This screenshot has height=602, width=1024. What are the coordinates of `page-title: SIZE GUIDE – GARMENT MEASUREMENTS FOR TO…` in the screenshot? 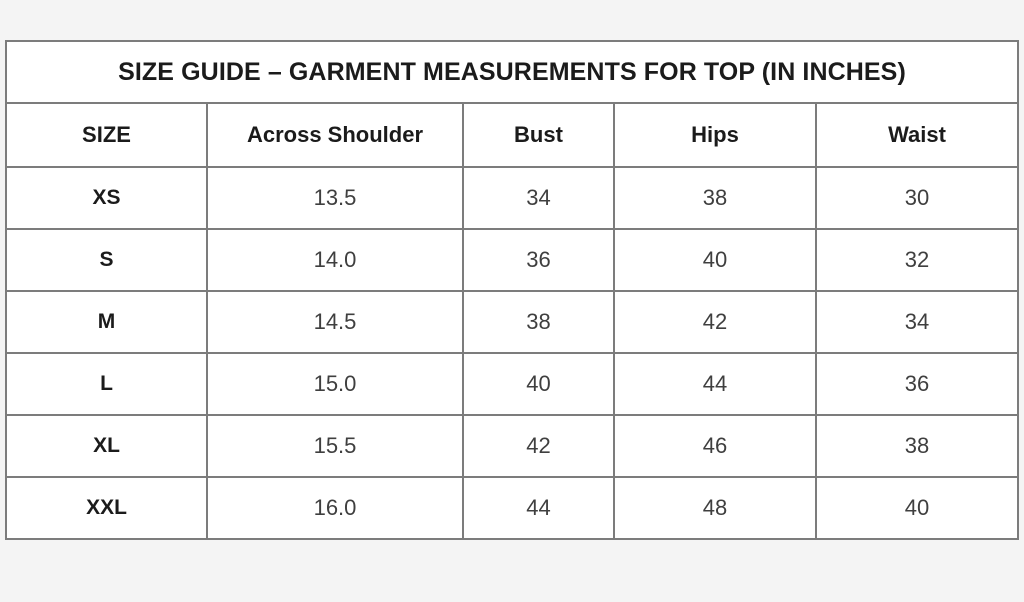 It's located at (512, 72).